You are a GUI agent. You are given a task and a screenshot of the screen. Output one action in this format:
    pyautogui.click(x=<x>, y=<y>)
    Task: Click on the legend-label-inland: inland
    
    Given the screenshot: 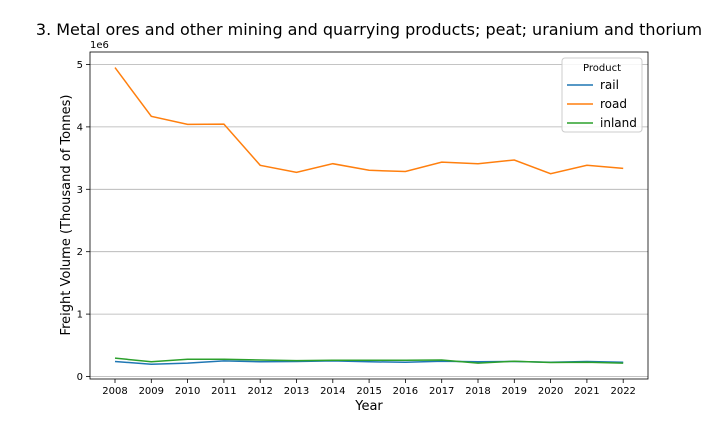 What is the action you would take?
    pyautogui.click(x=618, y=123)
    